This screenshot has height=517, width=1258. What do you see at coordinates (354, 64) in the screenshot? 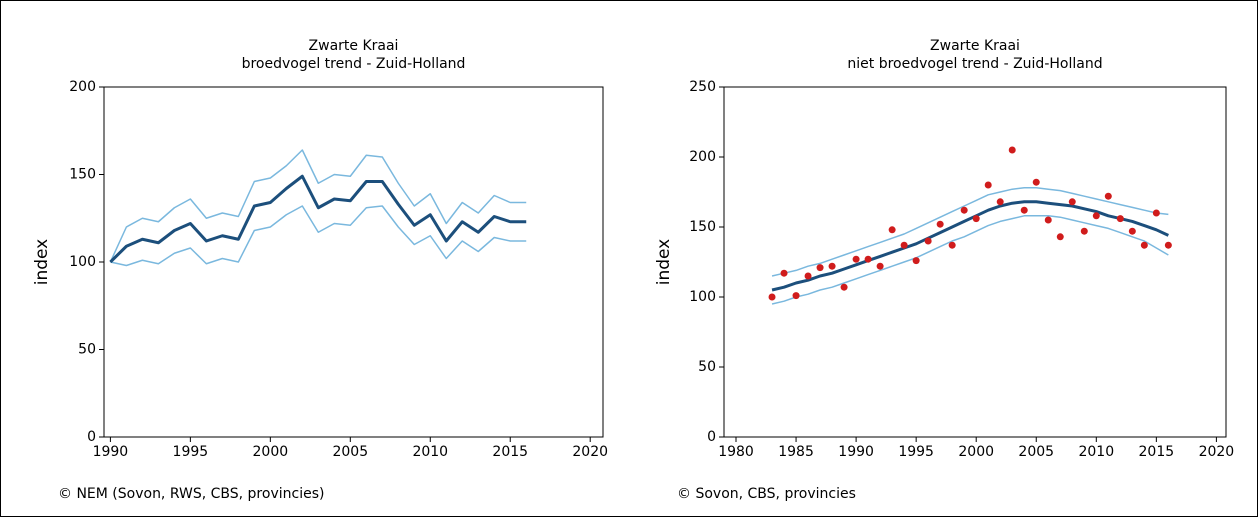
I see `chart-subtitle: broedvogel trend - Zuid-Holland` at bounding box center [354, 64].